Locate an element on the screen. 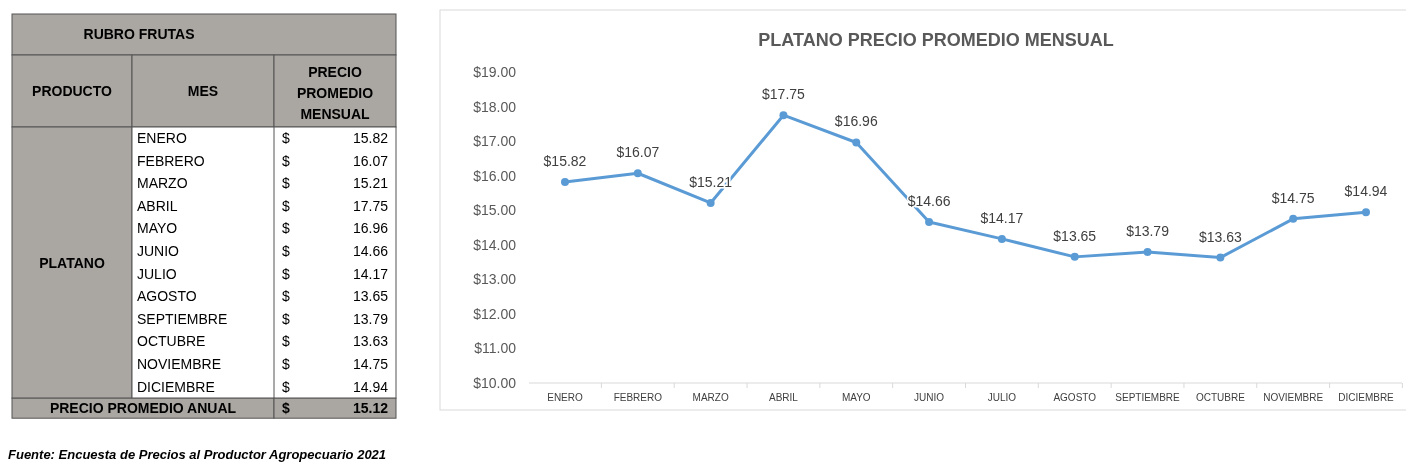  category-label: ENERO is located at coordinates (162, 138).